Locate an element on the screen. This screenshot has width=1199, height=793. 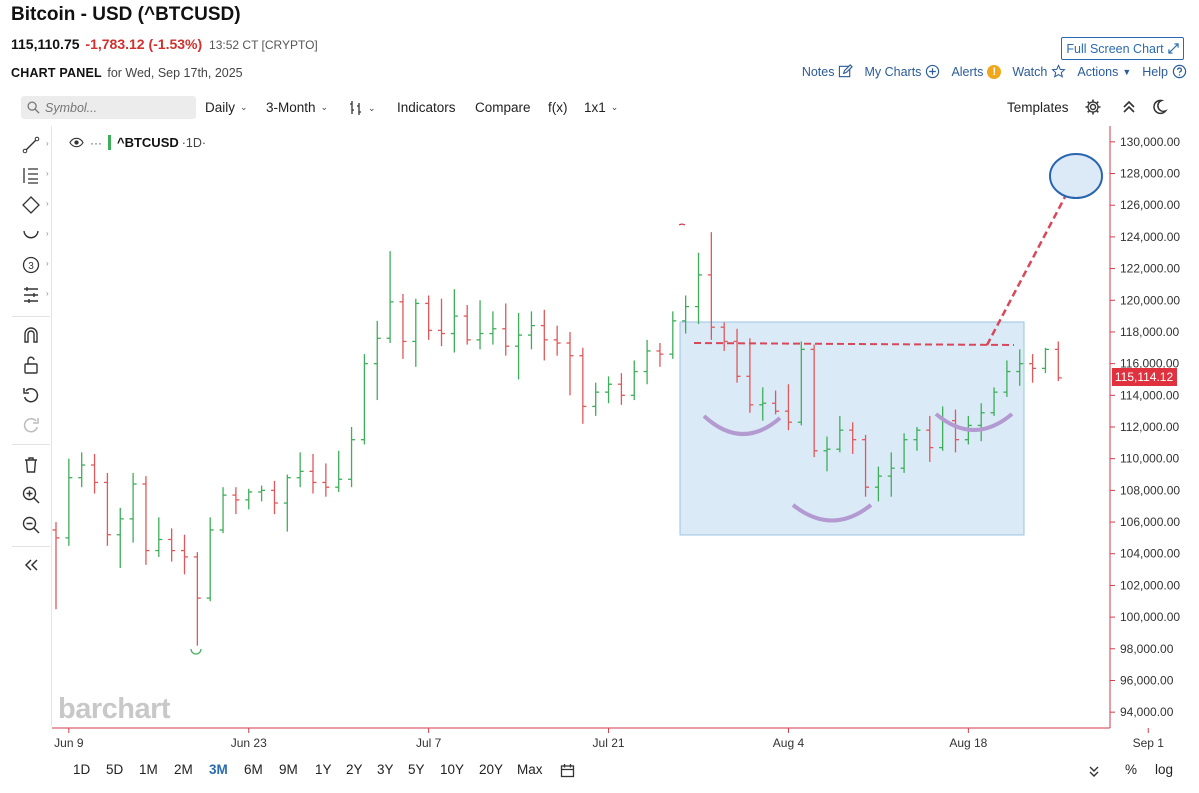
trendline-tool: › is located at coordinates (35, 145).